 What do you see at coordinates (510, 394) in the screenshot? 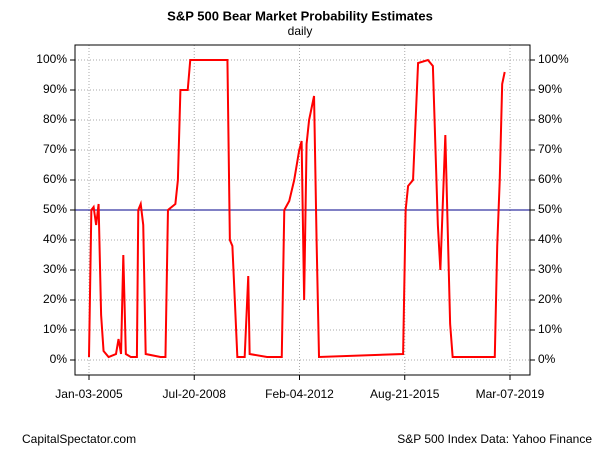
I see `x-tick-label: Mar-07-2019` at bounding box center [510, 394].